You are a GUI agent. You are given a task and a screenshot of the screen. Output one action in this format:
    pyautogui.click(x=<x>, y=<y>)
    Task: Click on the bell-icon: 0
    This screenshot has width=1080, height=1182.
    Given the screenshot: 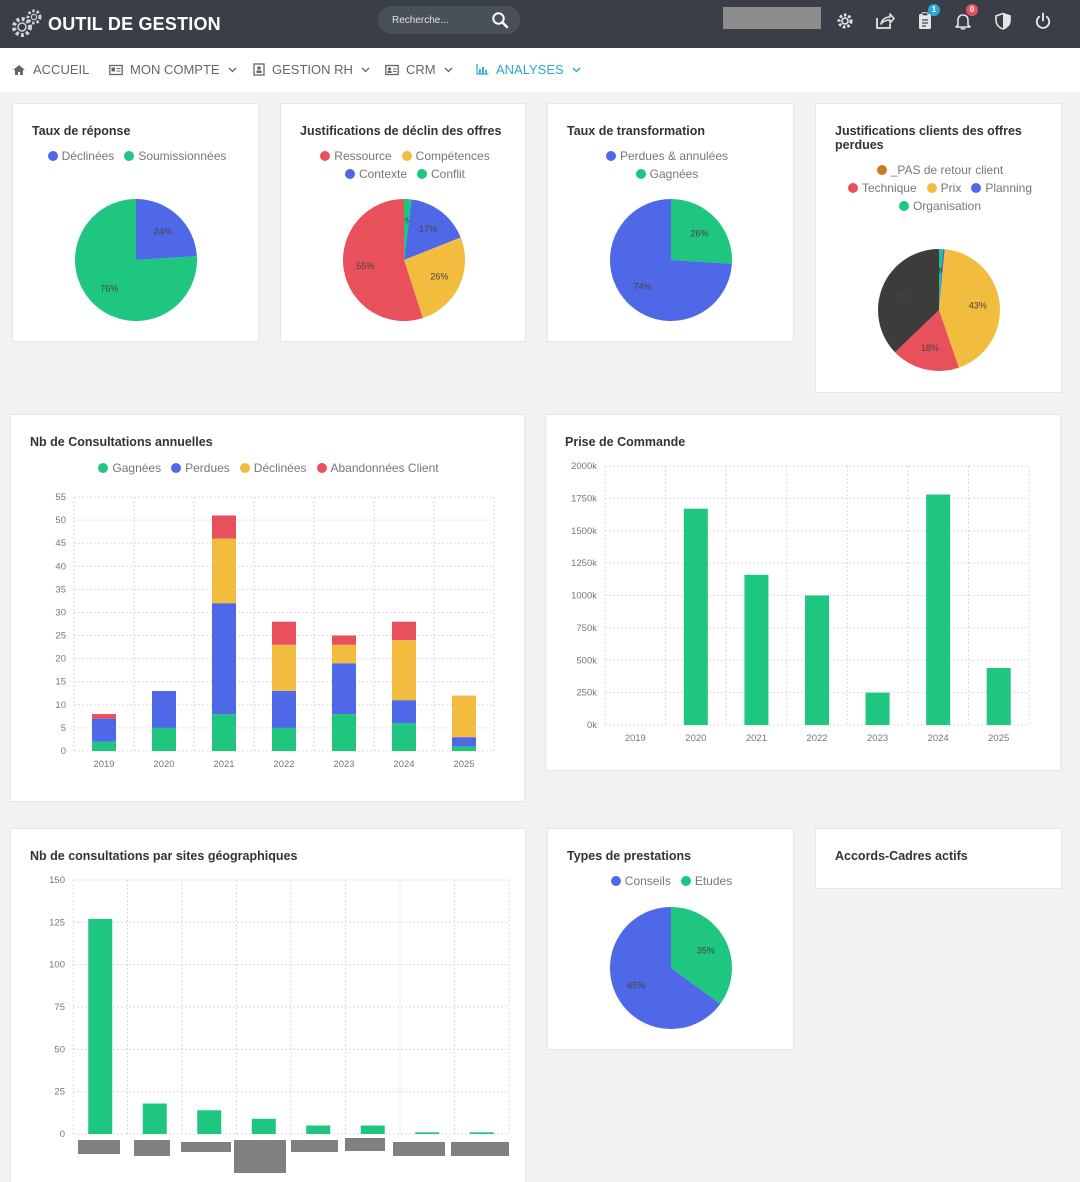 What is the action you would take?
    pyautogui.click(x=965, y=18)
    